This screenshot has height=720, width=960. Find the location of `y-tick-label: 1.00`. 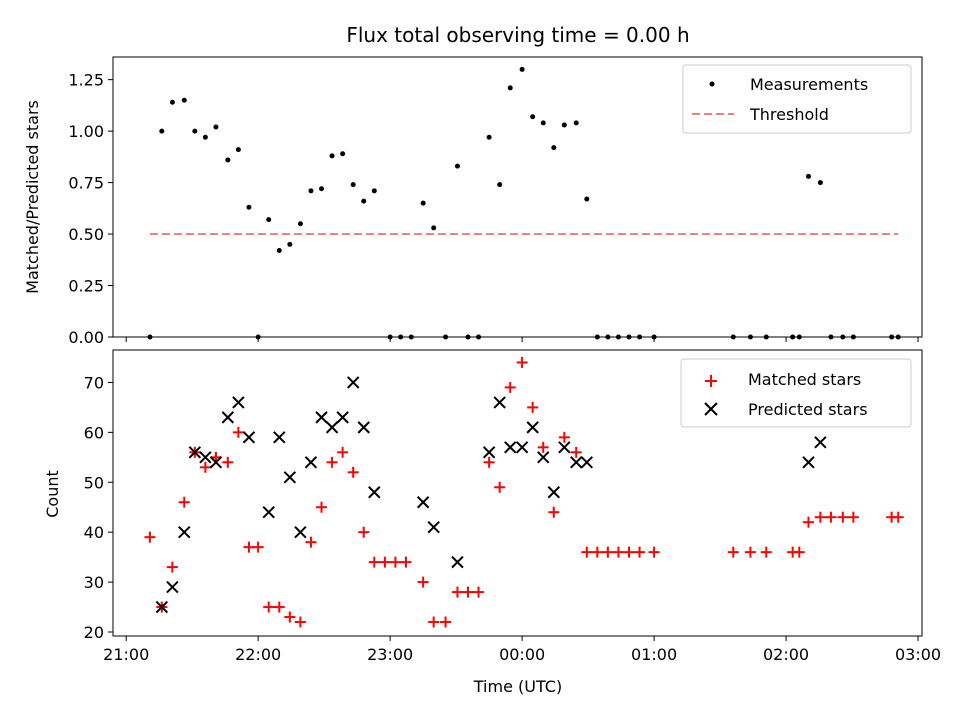

y-tick-label: 1.00 is located at coordinates (86, 131).